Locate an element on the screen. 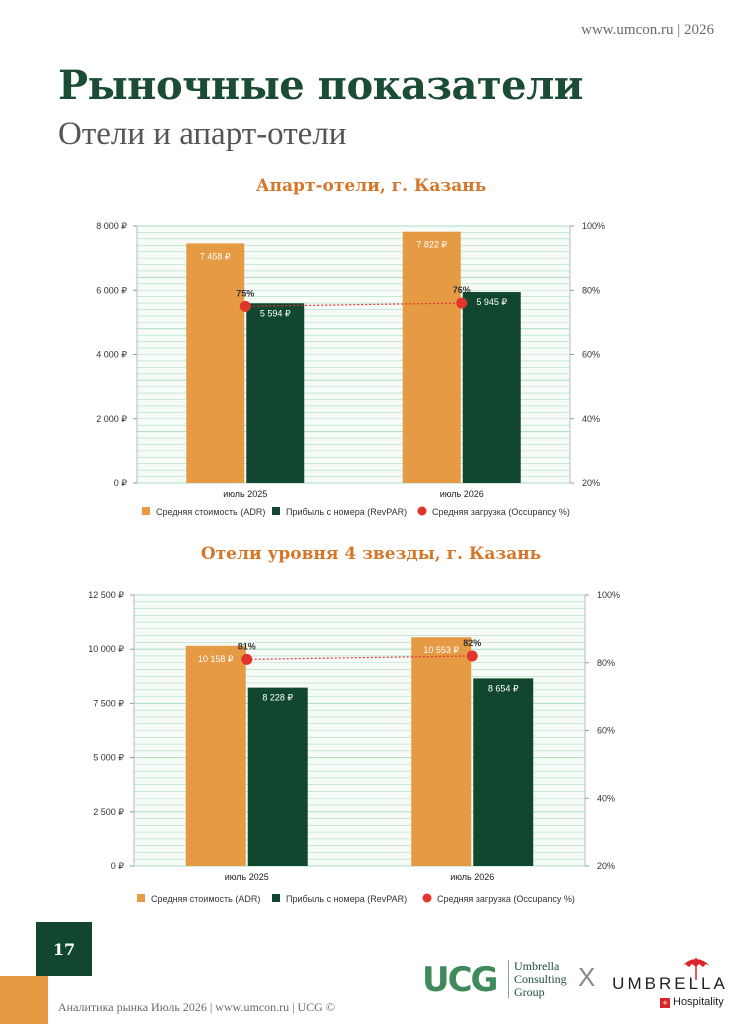  y-tick-label: 6 000 ₽ is located at coordinates (111, 290).